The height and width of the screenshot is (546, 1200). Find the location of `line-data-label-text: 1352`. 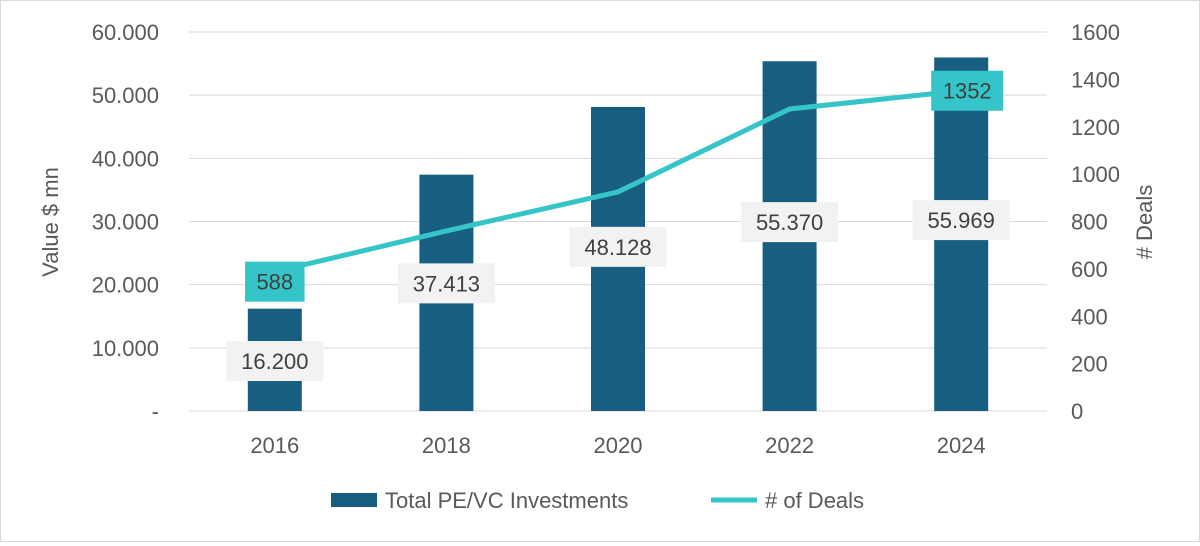

line-data-label-text: 1352 is located at coordinates (967, 91).